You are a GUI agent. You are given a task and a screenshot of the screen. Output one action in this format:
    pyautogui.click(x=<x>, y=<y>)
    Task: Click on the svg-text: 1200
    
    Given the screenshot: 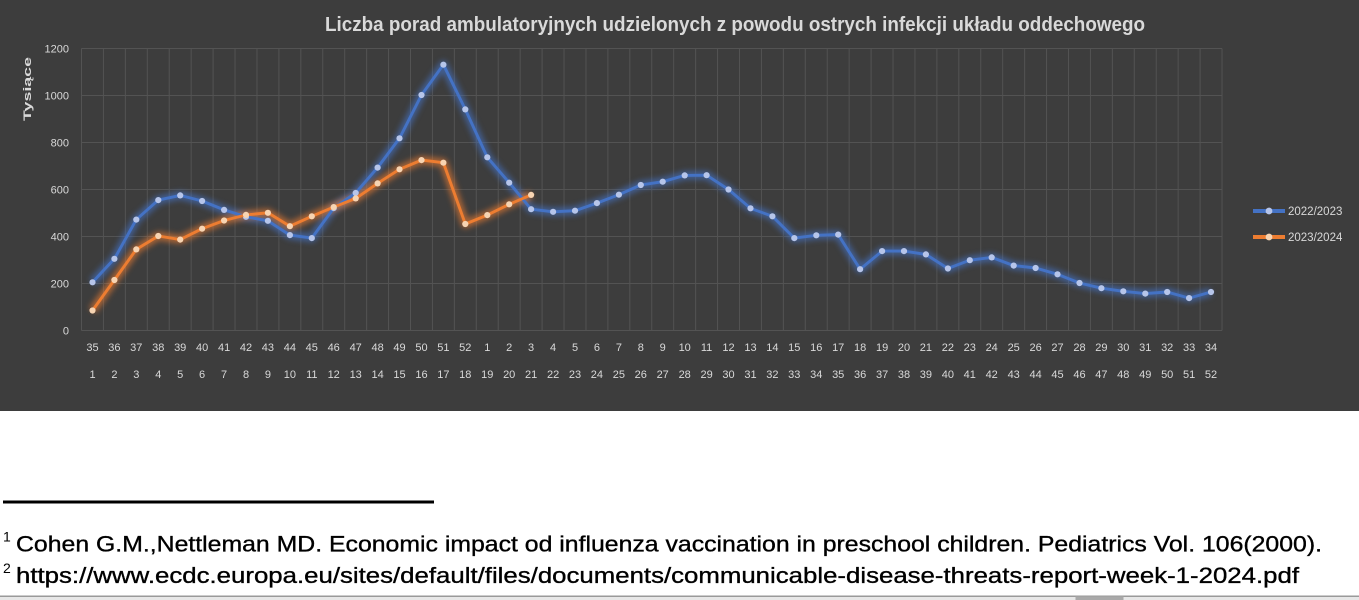 What is the action you would take?
    pyautogui.click(x=57, y=50)
    